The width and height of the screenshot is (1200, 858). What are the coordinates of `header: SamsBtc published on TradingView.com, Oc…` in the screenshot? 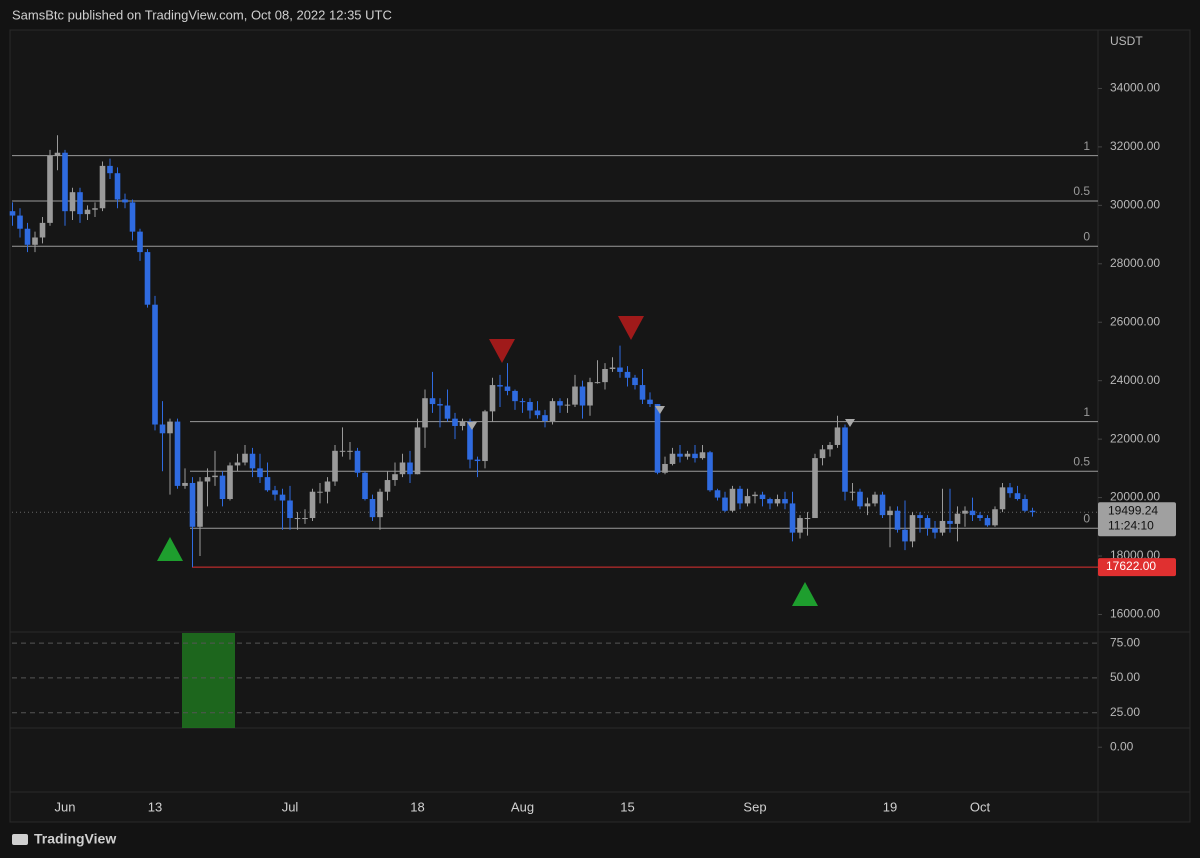 It's located at (202, 14).